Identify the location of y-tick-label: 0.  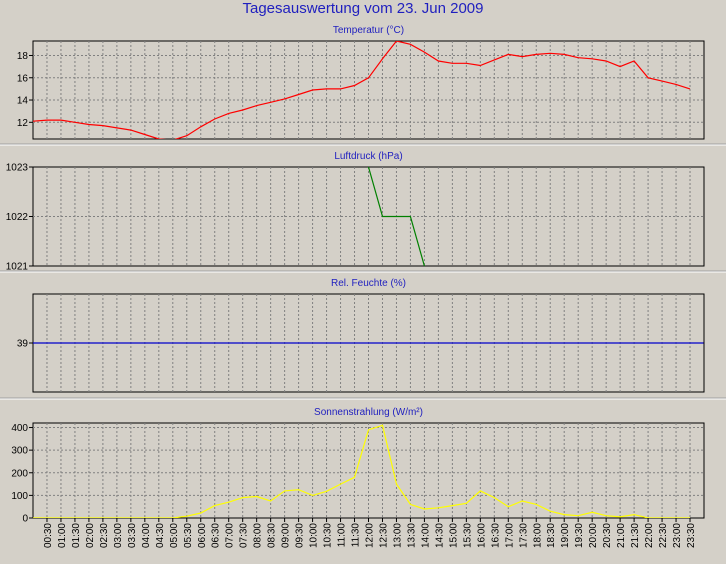
(25, 519).